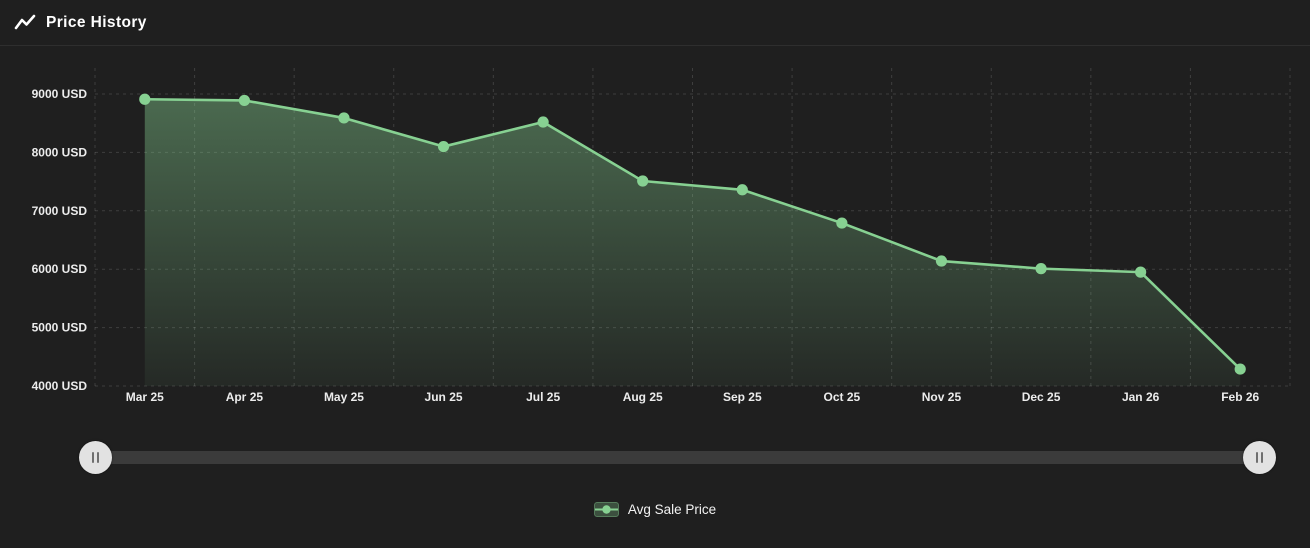 This screenshot has width=1310, height=548. What do you see at coordinates (655, 23) in the screenshot?
I see `panel-header: Price History` at bounding box center [655, 23].